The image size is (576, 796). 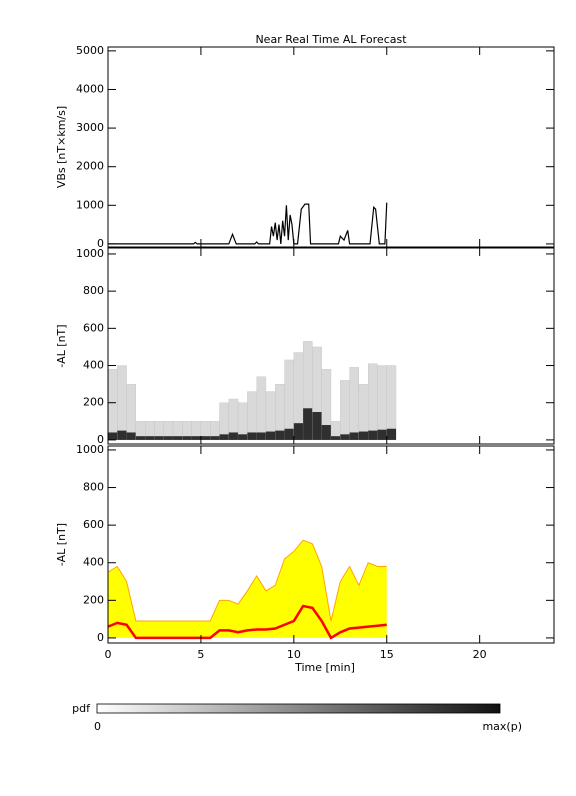 I want to click on y-tick-label: 3000, so click(x=90, y=127).